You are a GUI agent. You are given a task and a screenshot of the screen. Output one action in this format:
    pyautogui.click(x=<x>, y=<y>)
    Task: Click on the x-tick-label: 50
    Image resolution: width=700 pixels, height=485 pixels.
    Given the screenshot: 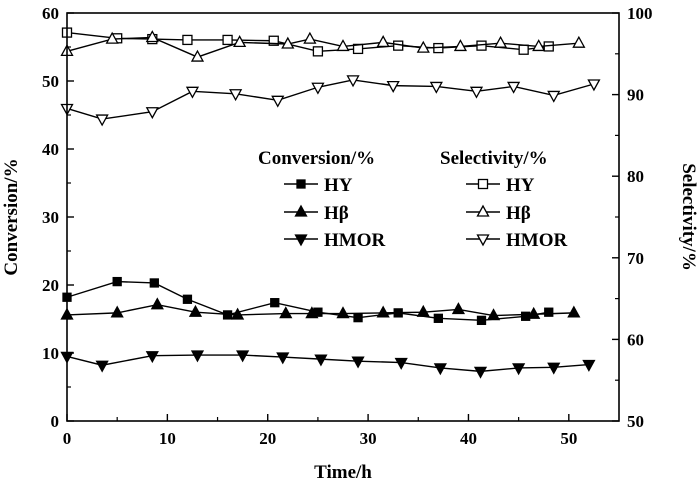 What is the action you would take?
    pyautogui.click(x=568, y=438)
    